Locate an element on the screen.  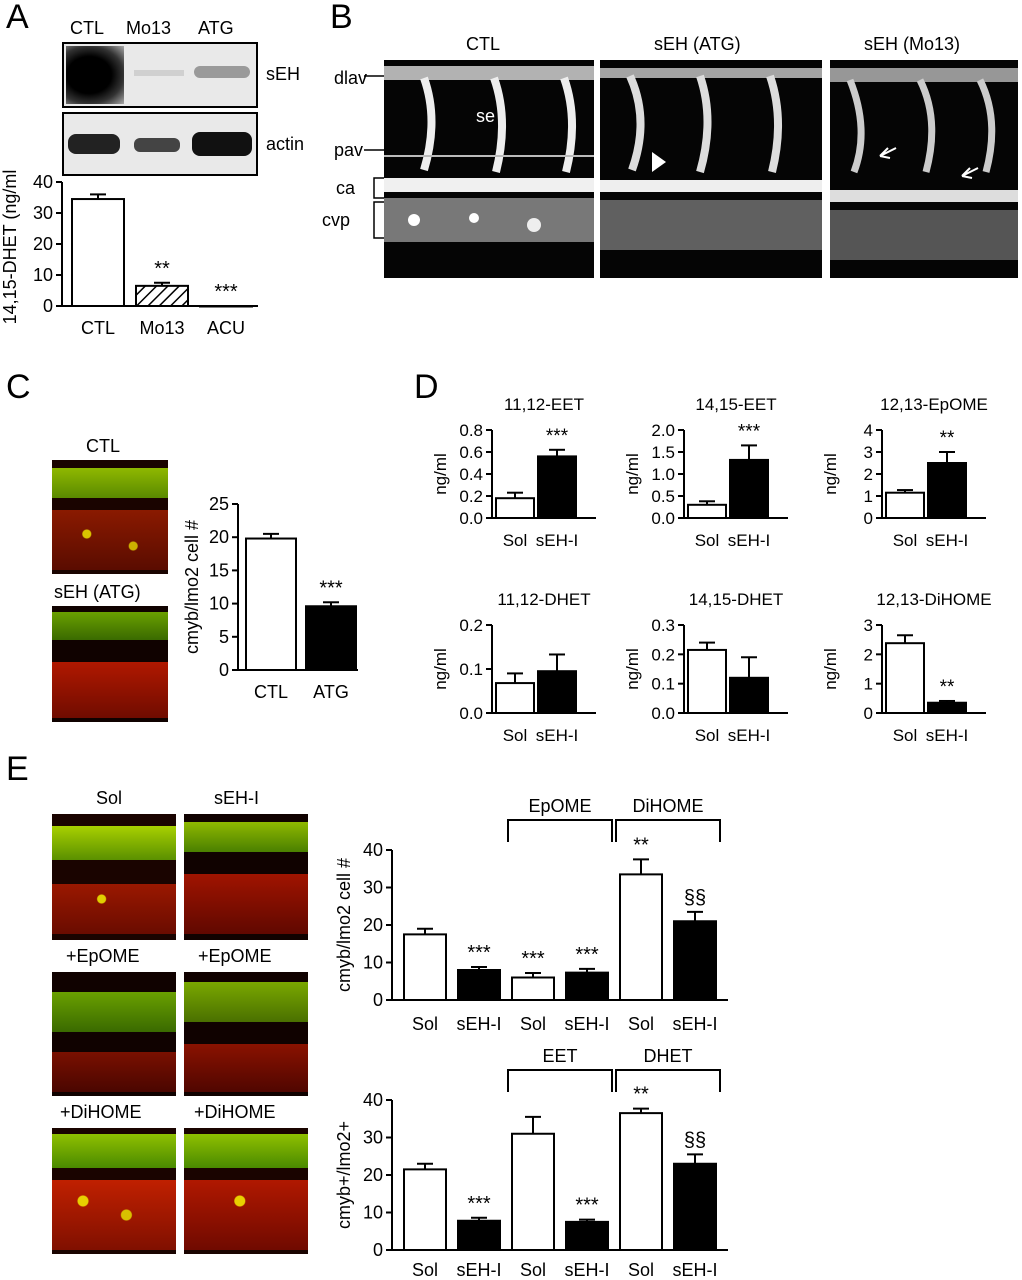
b-label-pav: pav is located at coordinates (349, 150).